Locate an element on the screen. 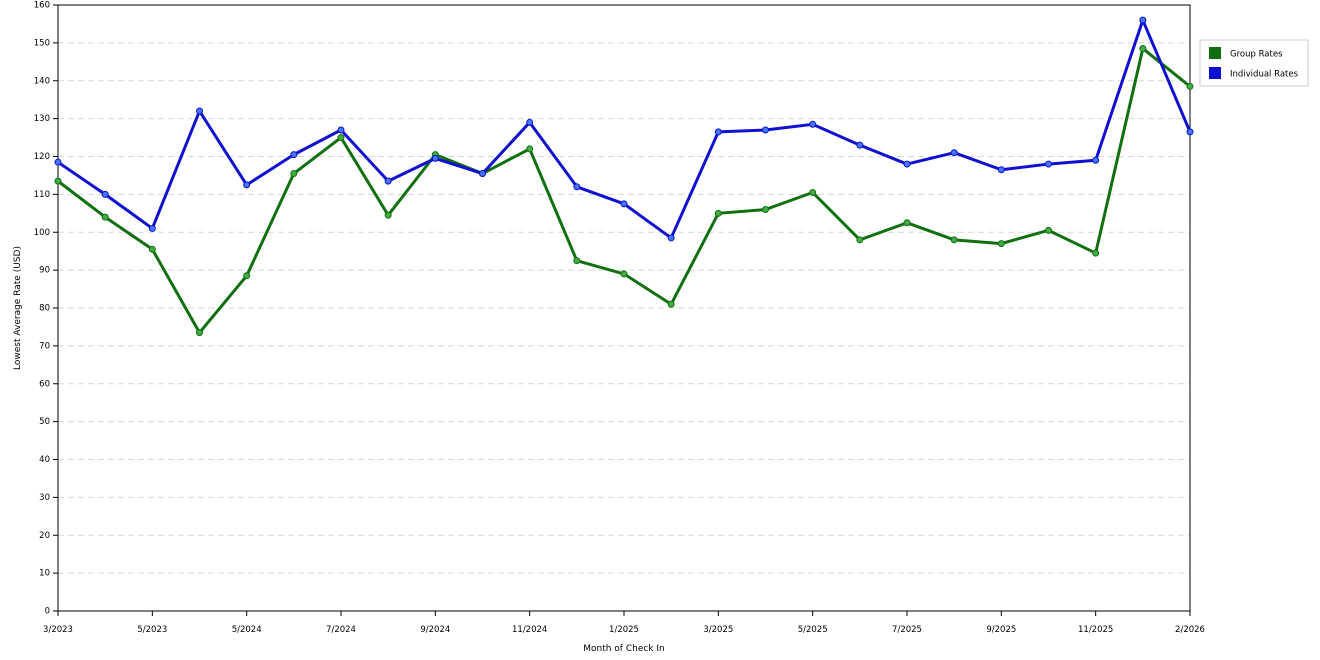 Image resolution: width=1320 pixels, height=660 pixels. legend-label-group-rates: Group Rates is located at coordinates (1256, 55).